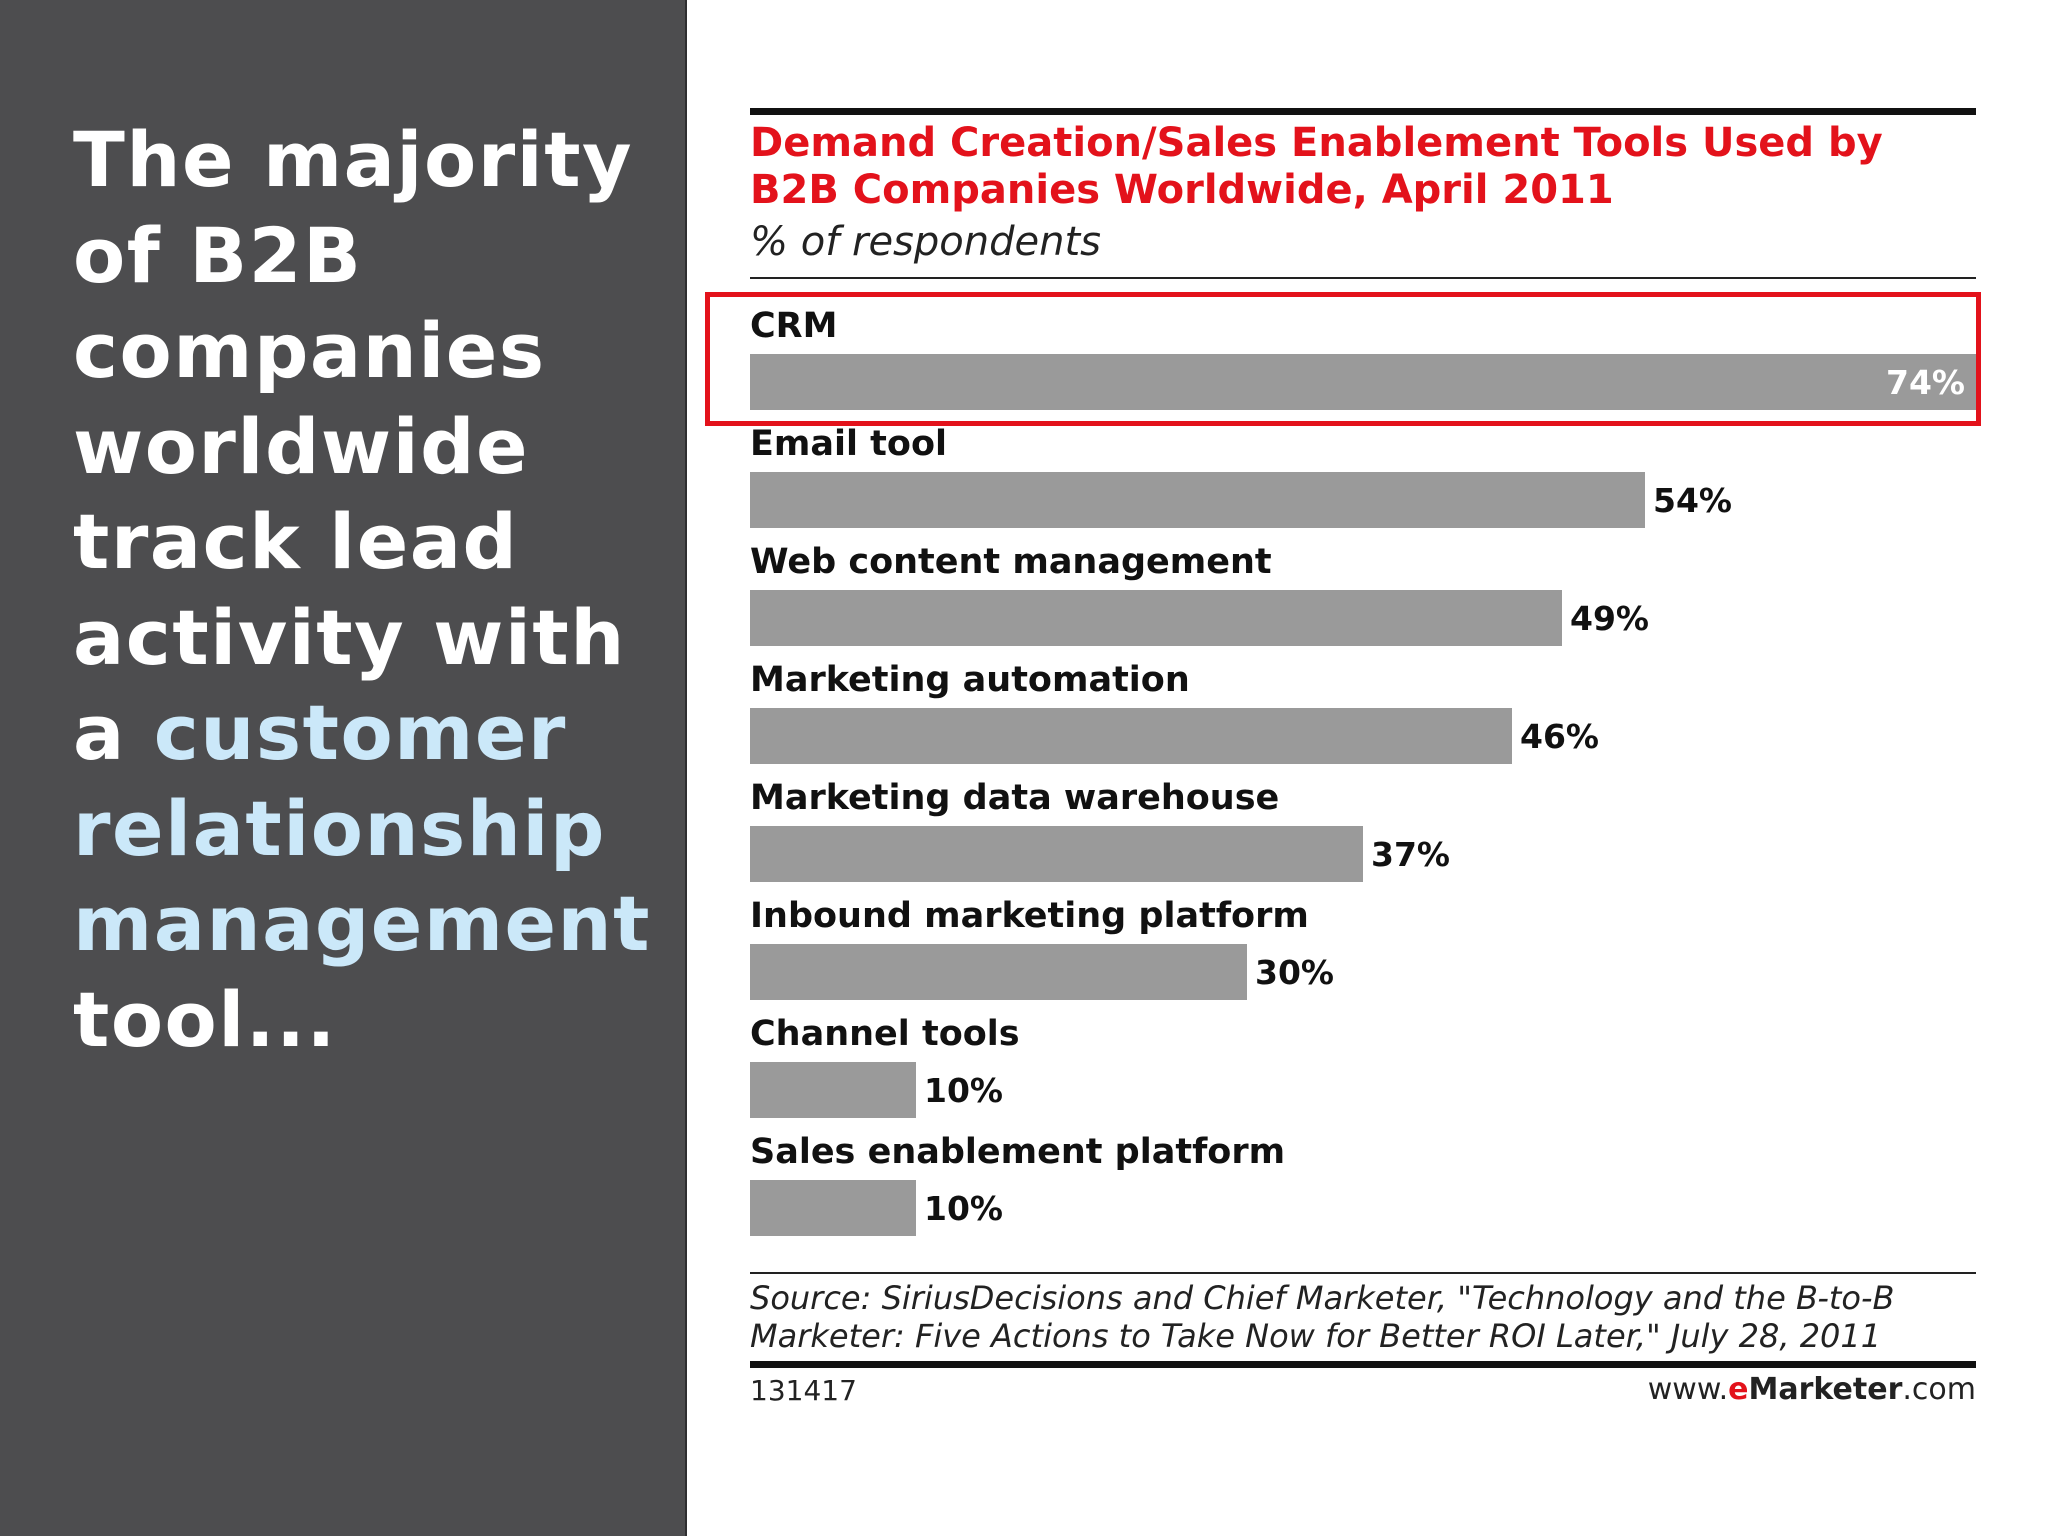  Describe the element at coordinates (360, 732) in the screenshot. I see `headline-highlight-customer: customer` at that location.